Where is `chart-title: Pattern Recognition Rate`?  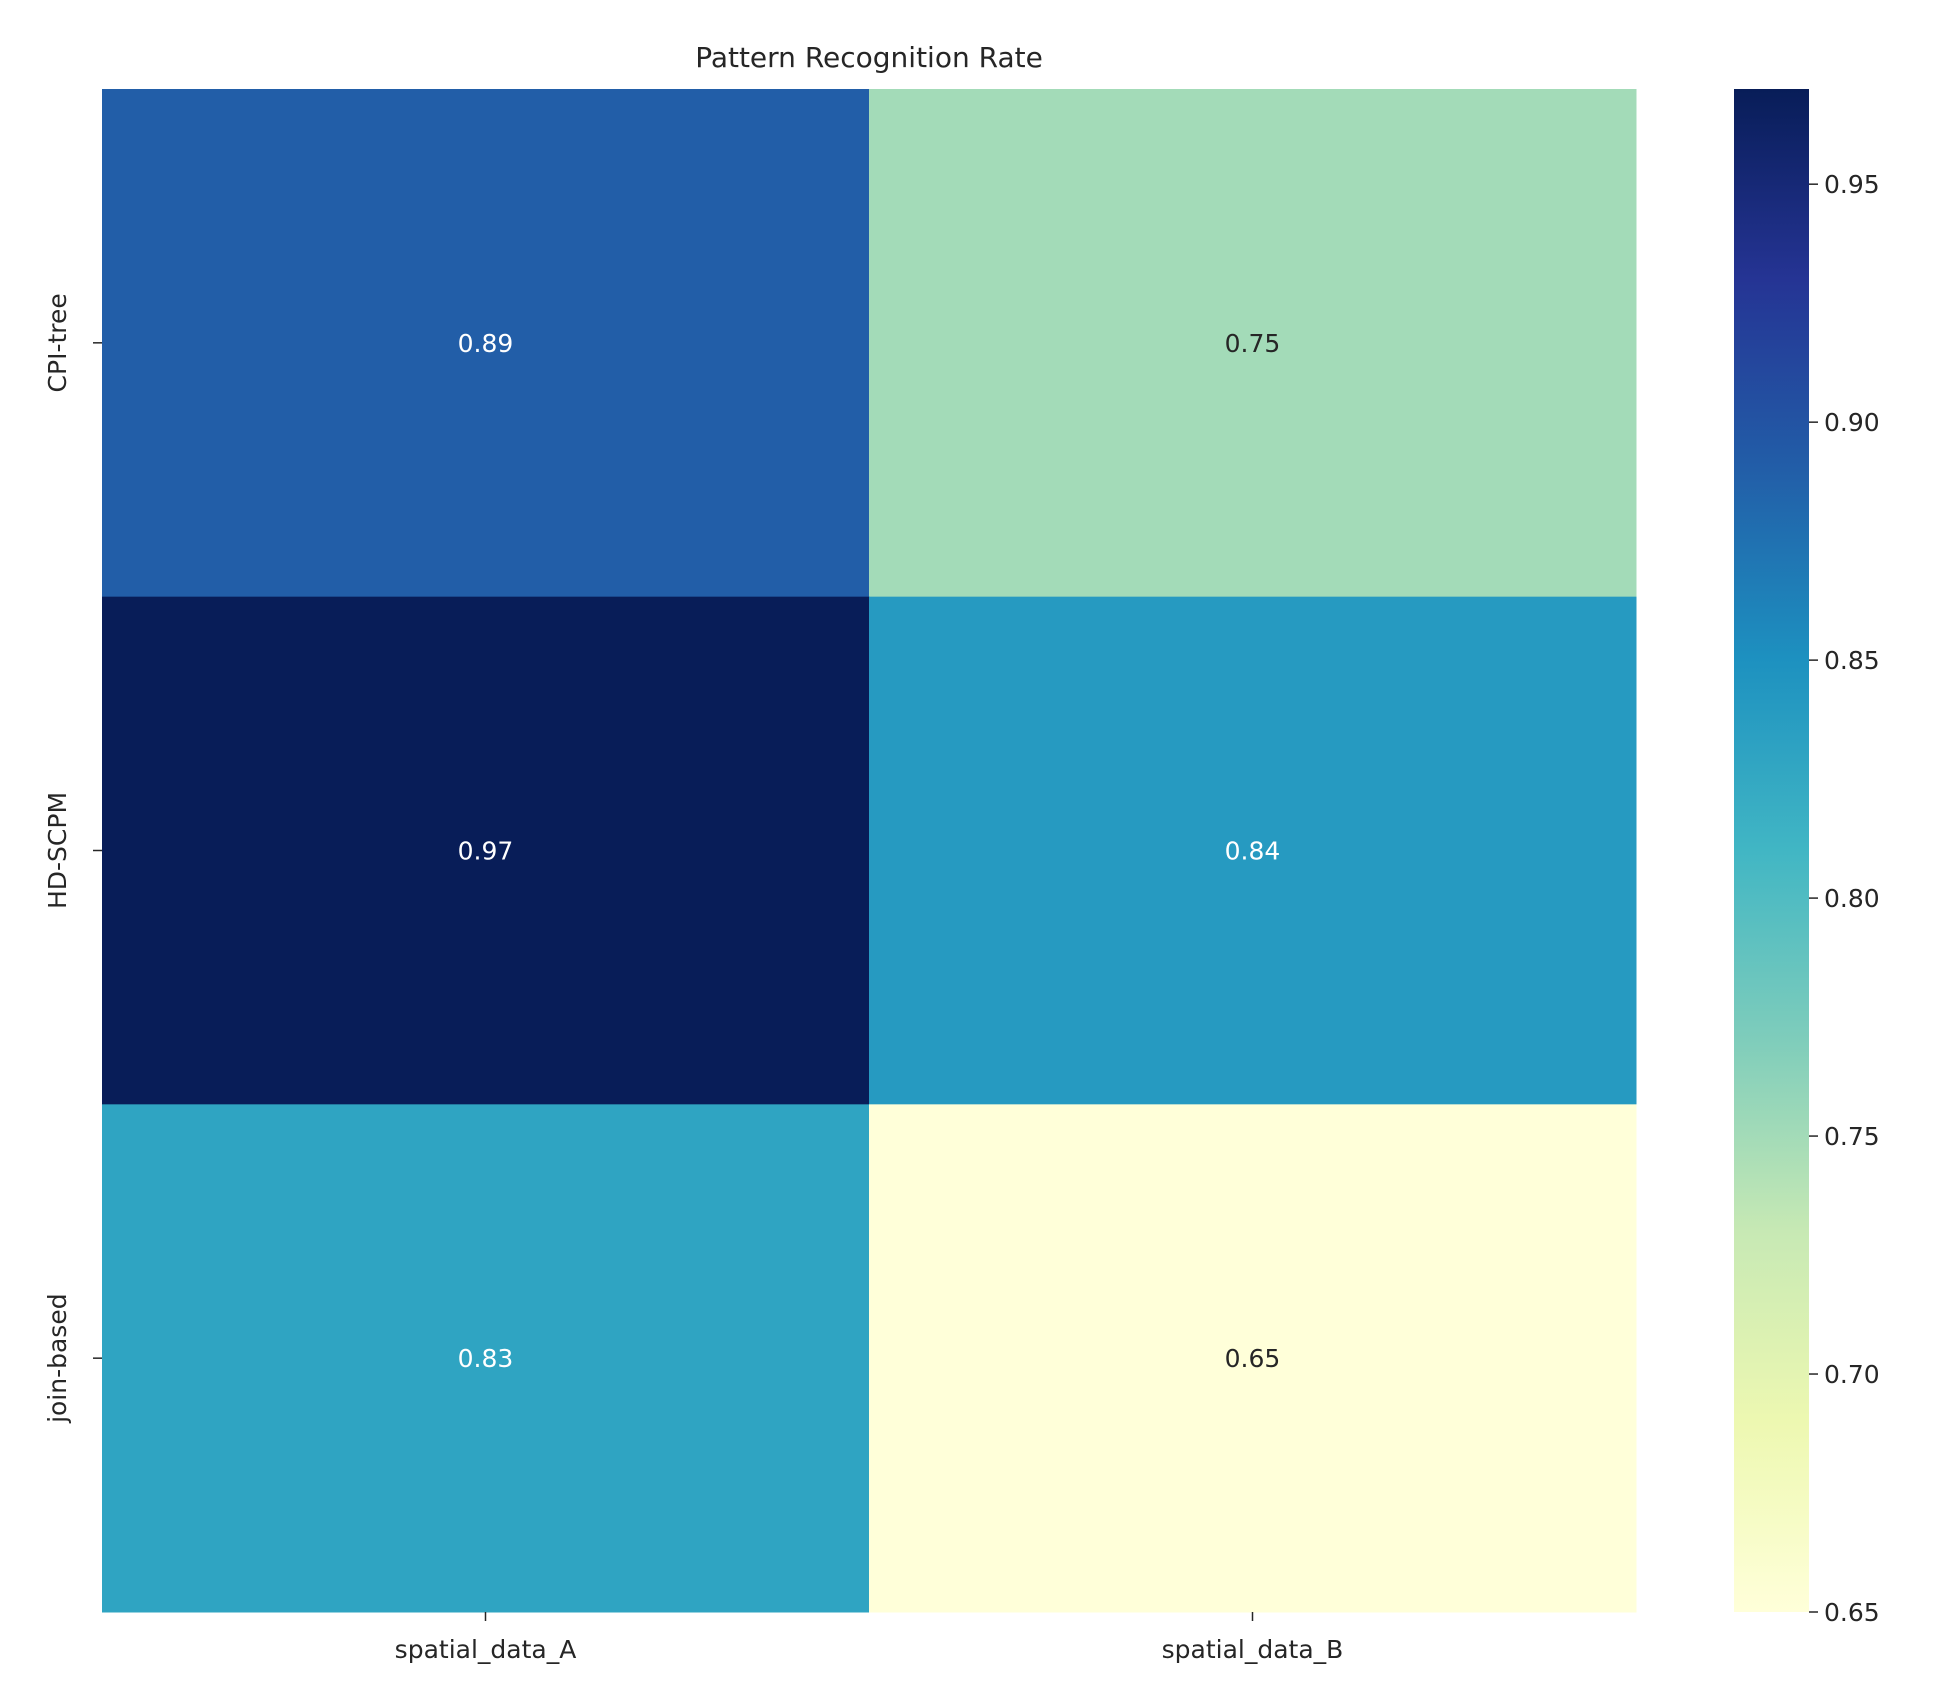
chart-title: Pattern Recognition Rate is located at coordinates (869, 57).